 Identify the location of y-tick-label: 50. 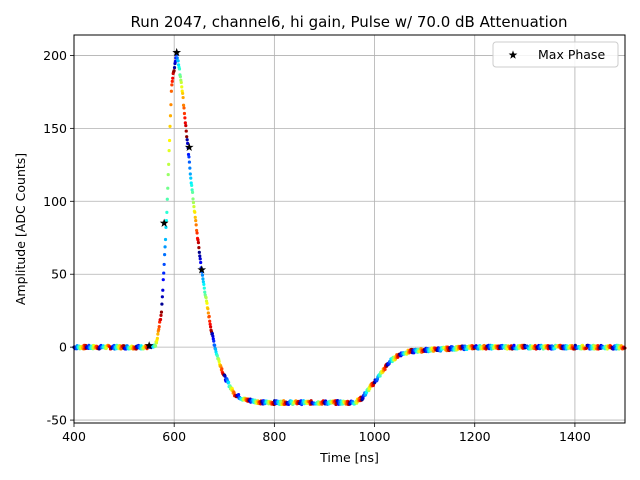
(59, 274).